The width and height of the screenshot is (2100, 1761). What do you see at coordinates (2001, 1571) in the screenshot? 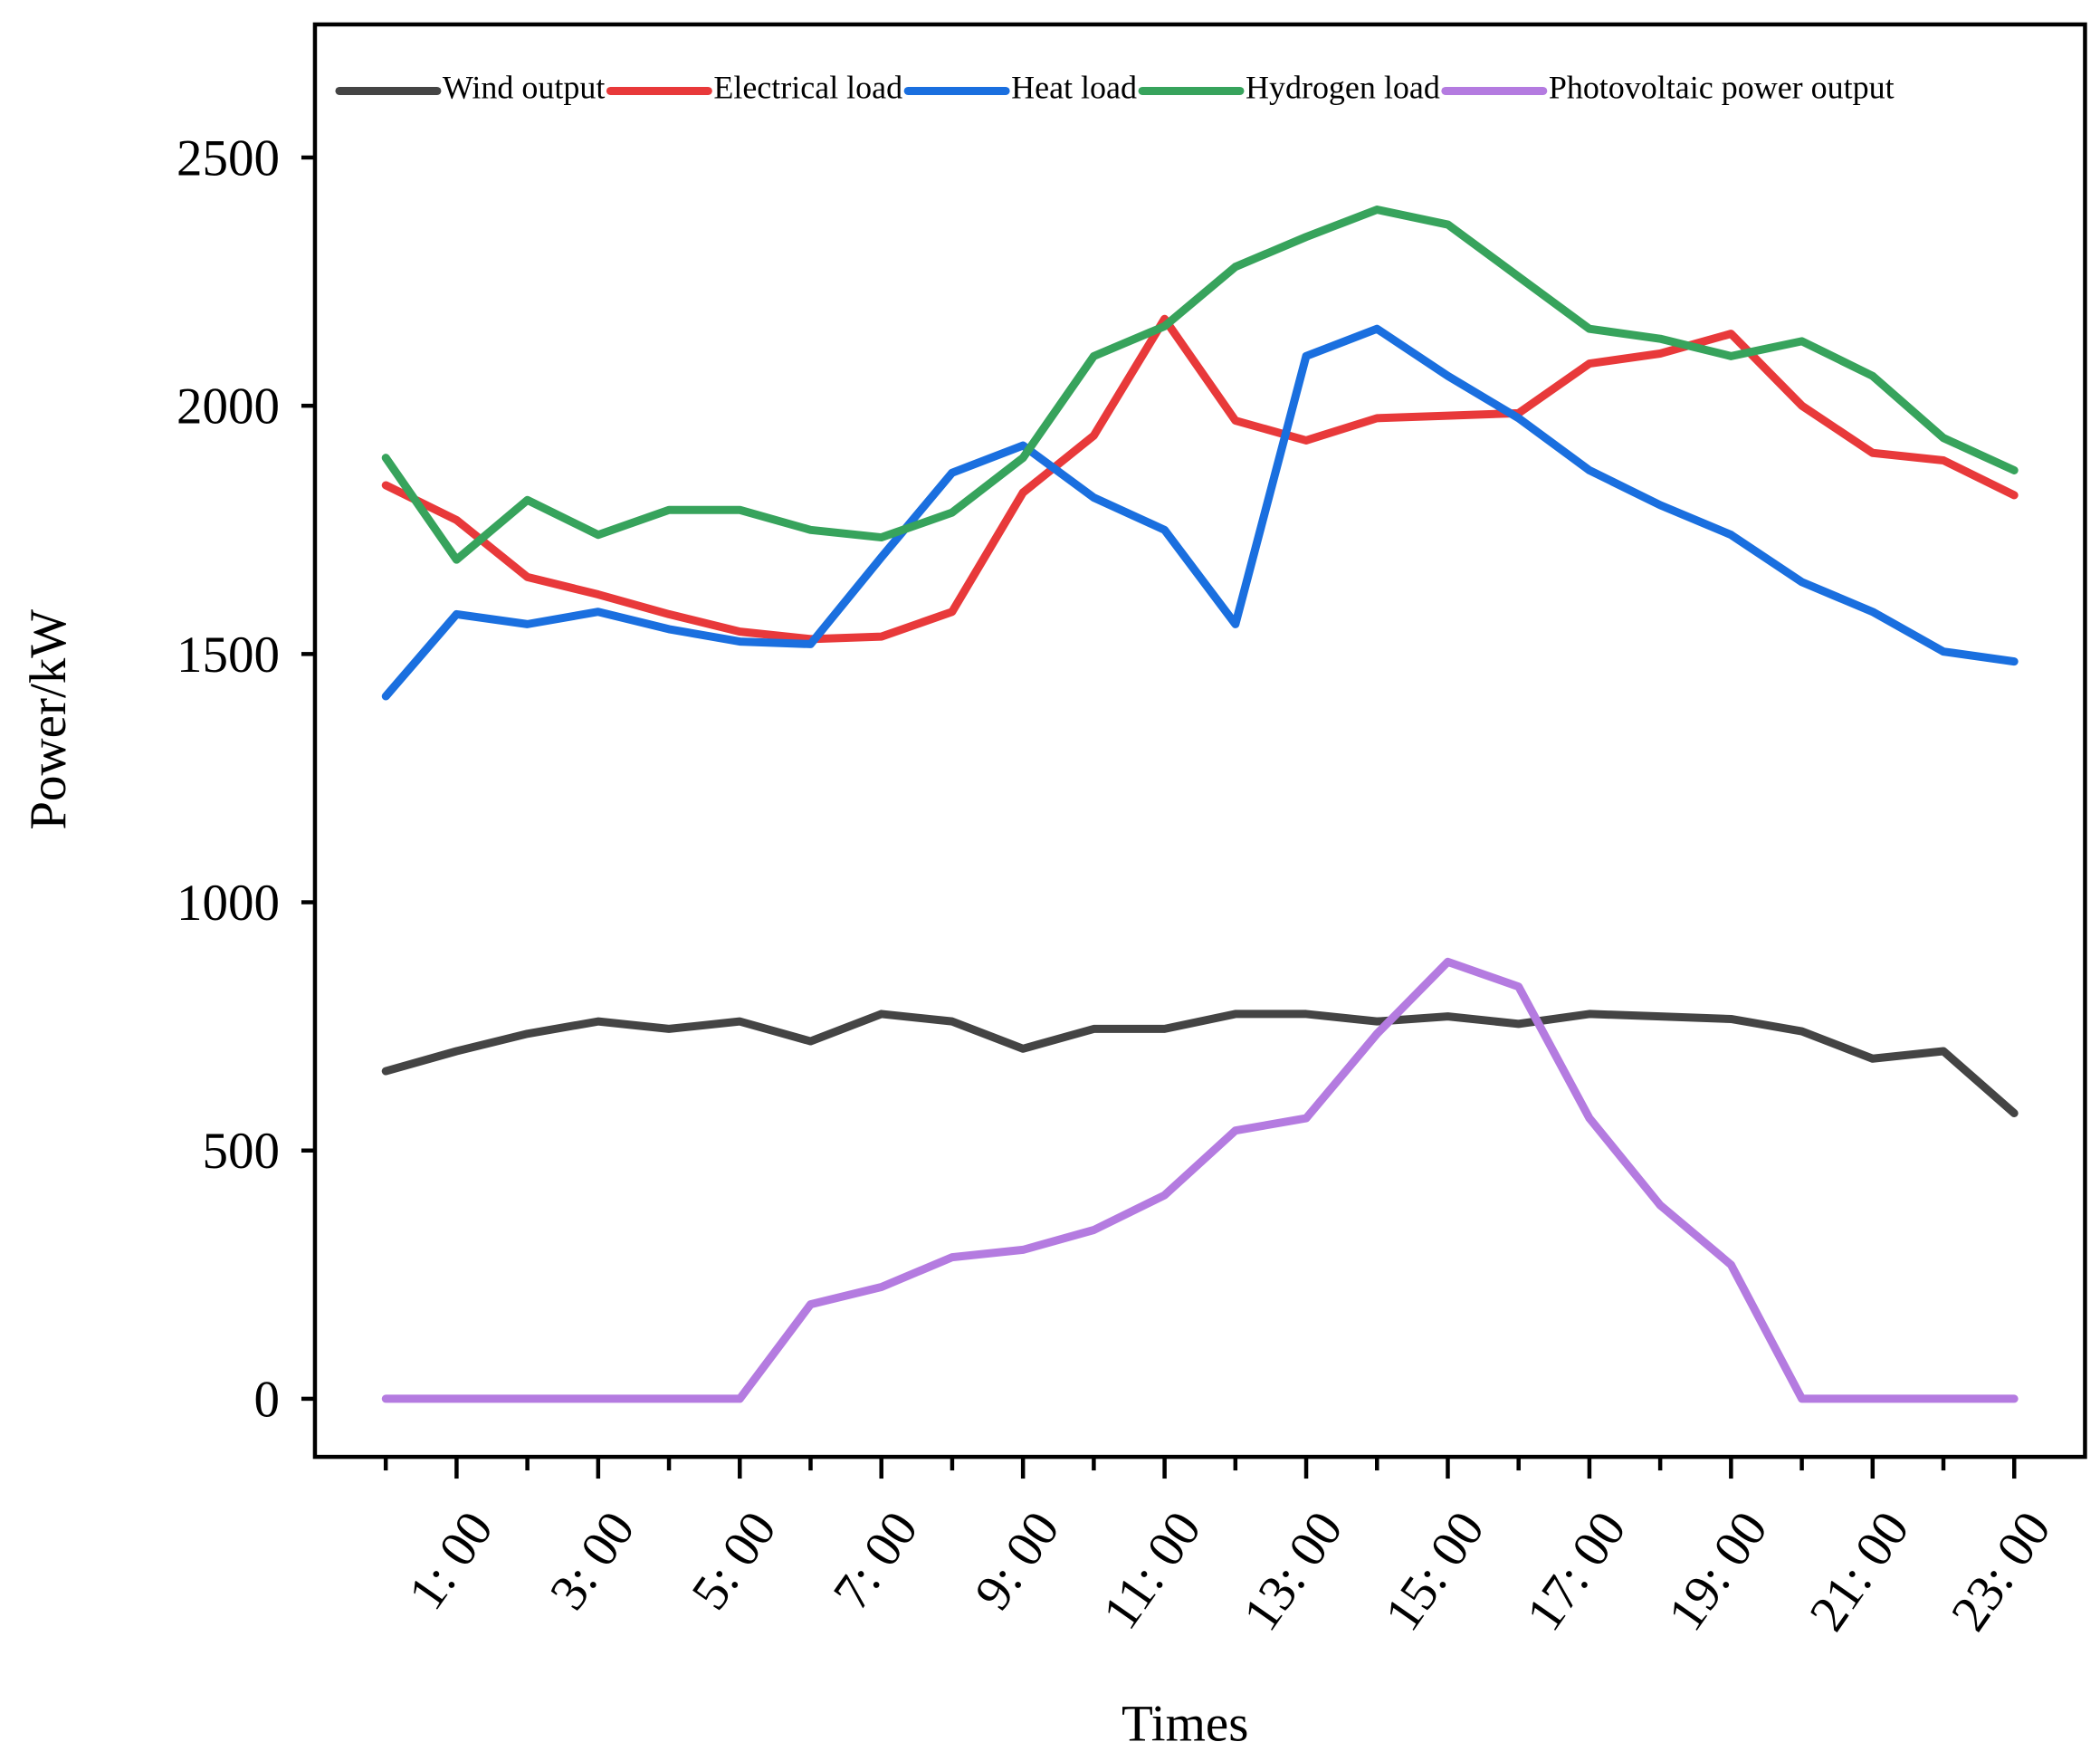
I see `x-tick-label: 23: 00` at bounding box center [2001, 1571].